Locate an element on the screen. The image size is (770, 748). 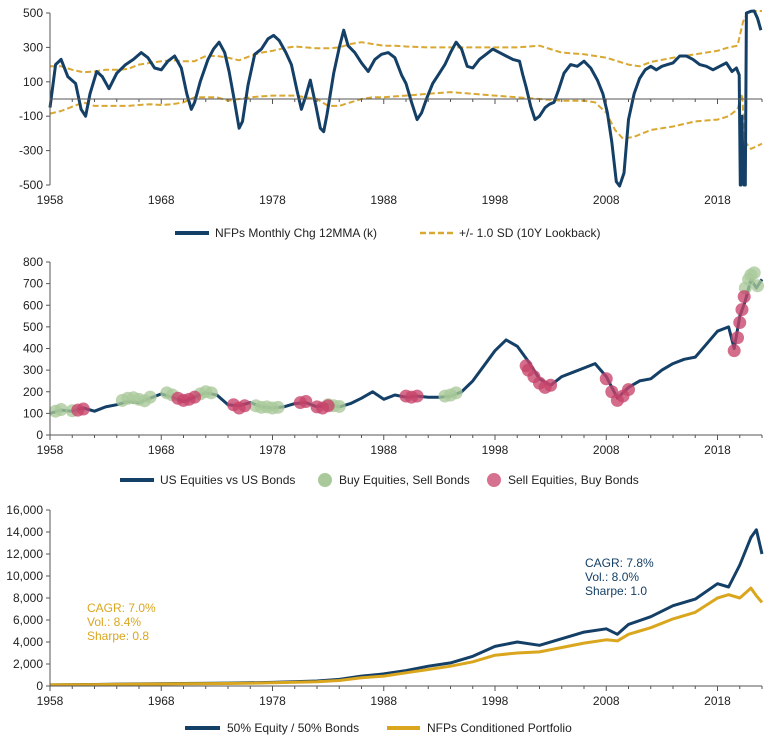
y-tick-label: 16,000 is located at coordinates (24, 510).